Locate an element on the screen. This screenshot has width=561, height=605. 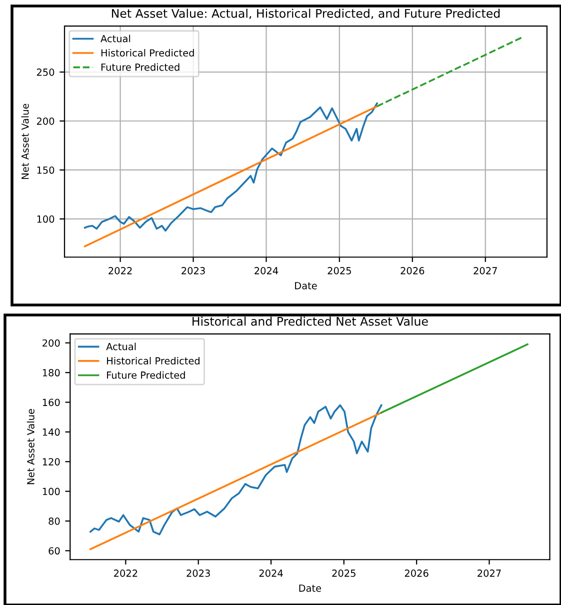
y-tick-label: 140 is located at coordinates (51, 432).